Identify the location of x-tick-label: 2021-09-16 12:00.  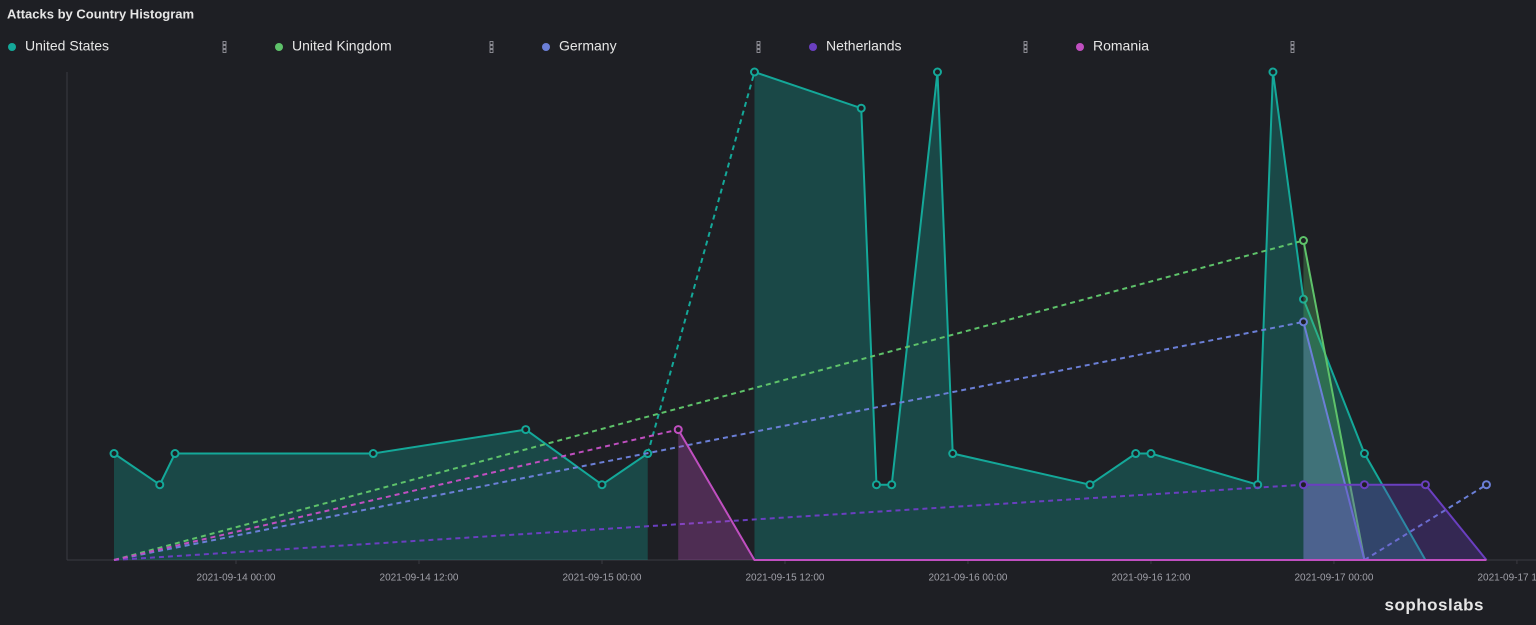
(1150, 578).